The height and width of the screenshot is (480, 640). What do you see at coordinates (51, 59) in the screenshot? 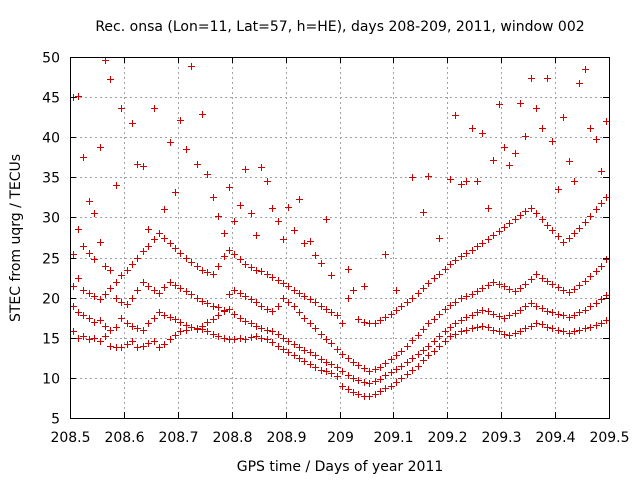
I see `y-tick-label: 50` at bounding box center [51, 59].